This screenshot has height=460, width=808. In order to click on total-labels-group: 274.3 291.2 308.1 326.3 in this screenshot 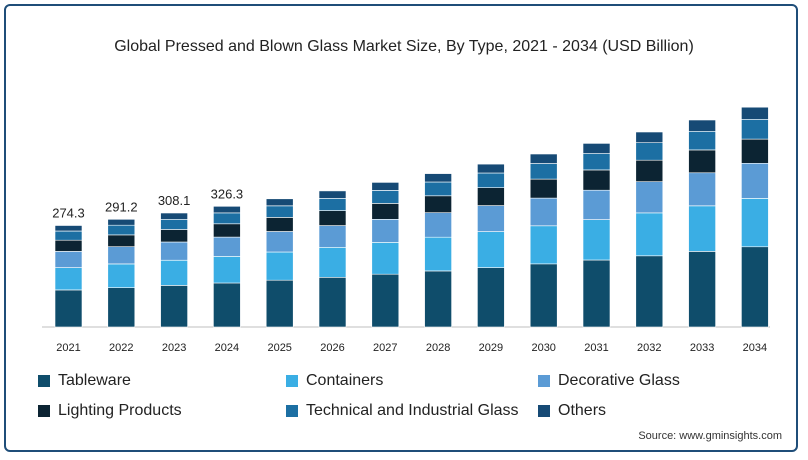, I will do `click(147, 203)`.